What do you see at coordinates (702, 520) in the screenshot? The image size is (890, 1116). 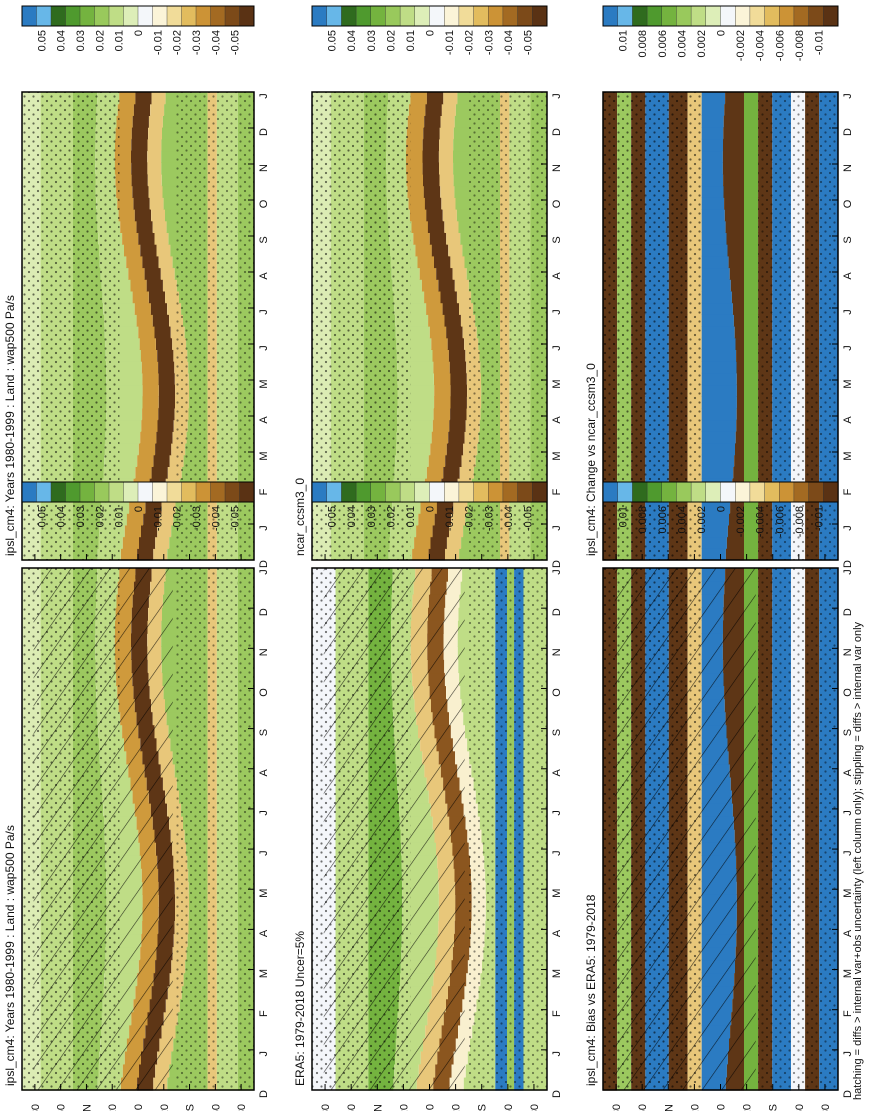 I see `colorbar-label: 0.002` at bounding box center [702, 520].